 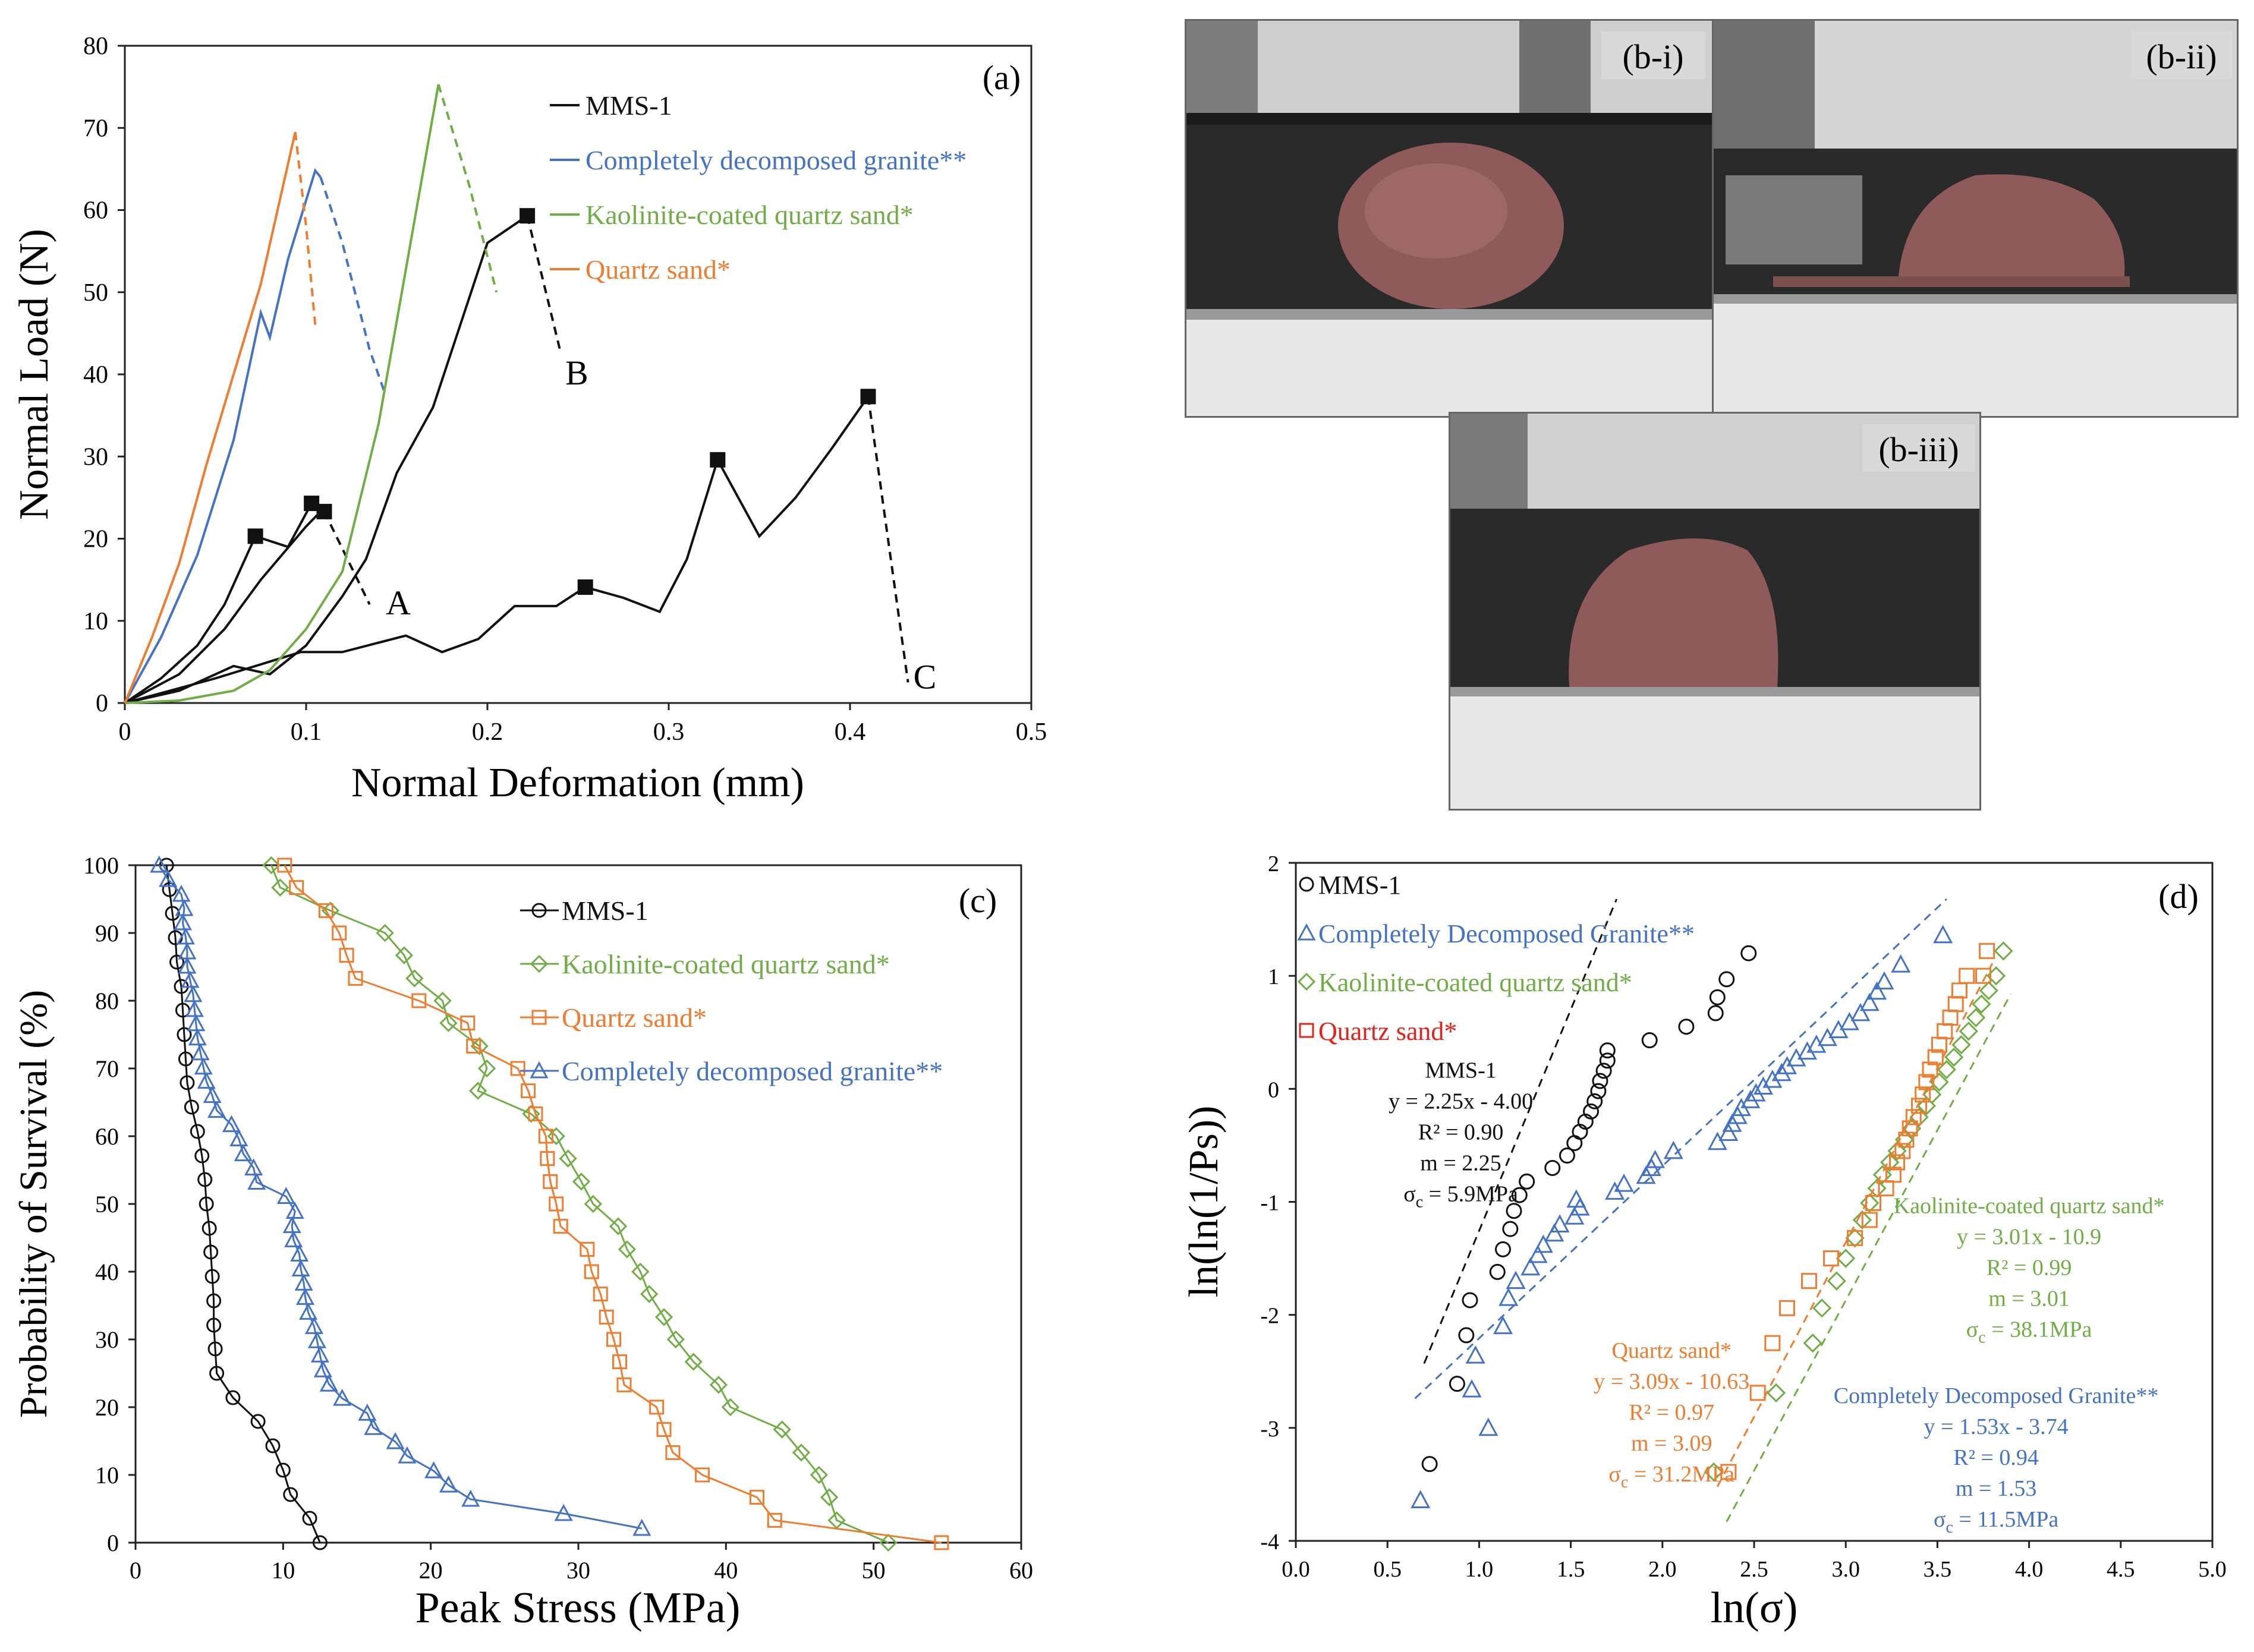 What do you see at coordinates (107, 1407) in the screenshot?
I see `y-tick-label: 20` at bounding box center [107, 1407].